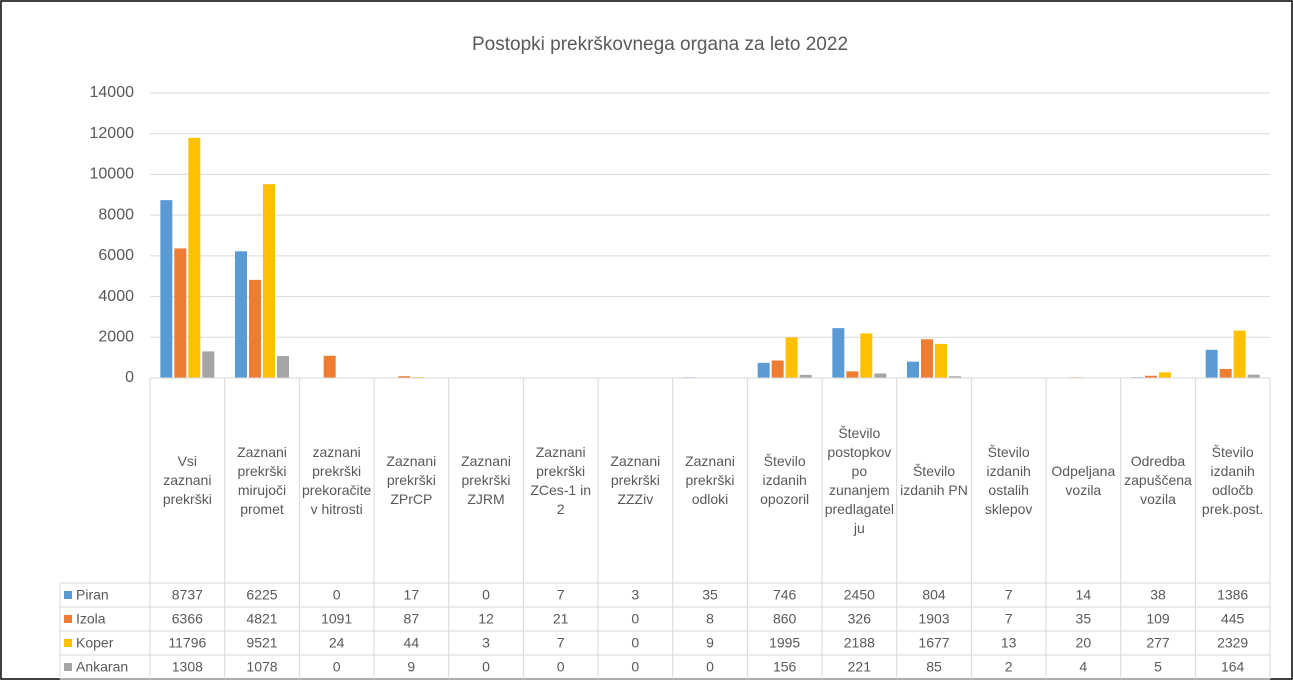 This screenshot has height=680, width=1293. What do you see at coordinates (486, 480) in the screenshot?
I see `category-label: Zaznani prekrški ZJRM` at bounding box center [486, 480].